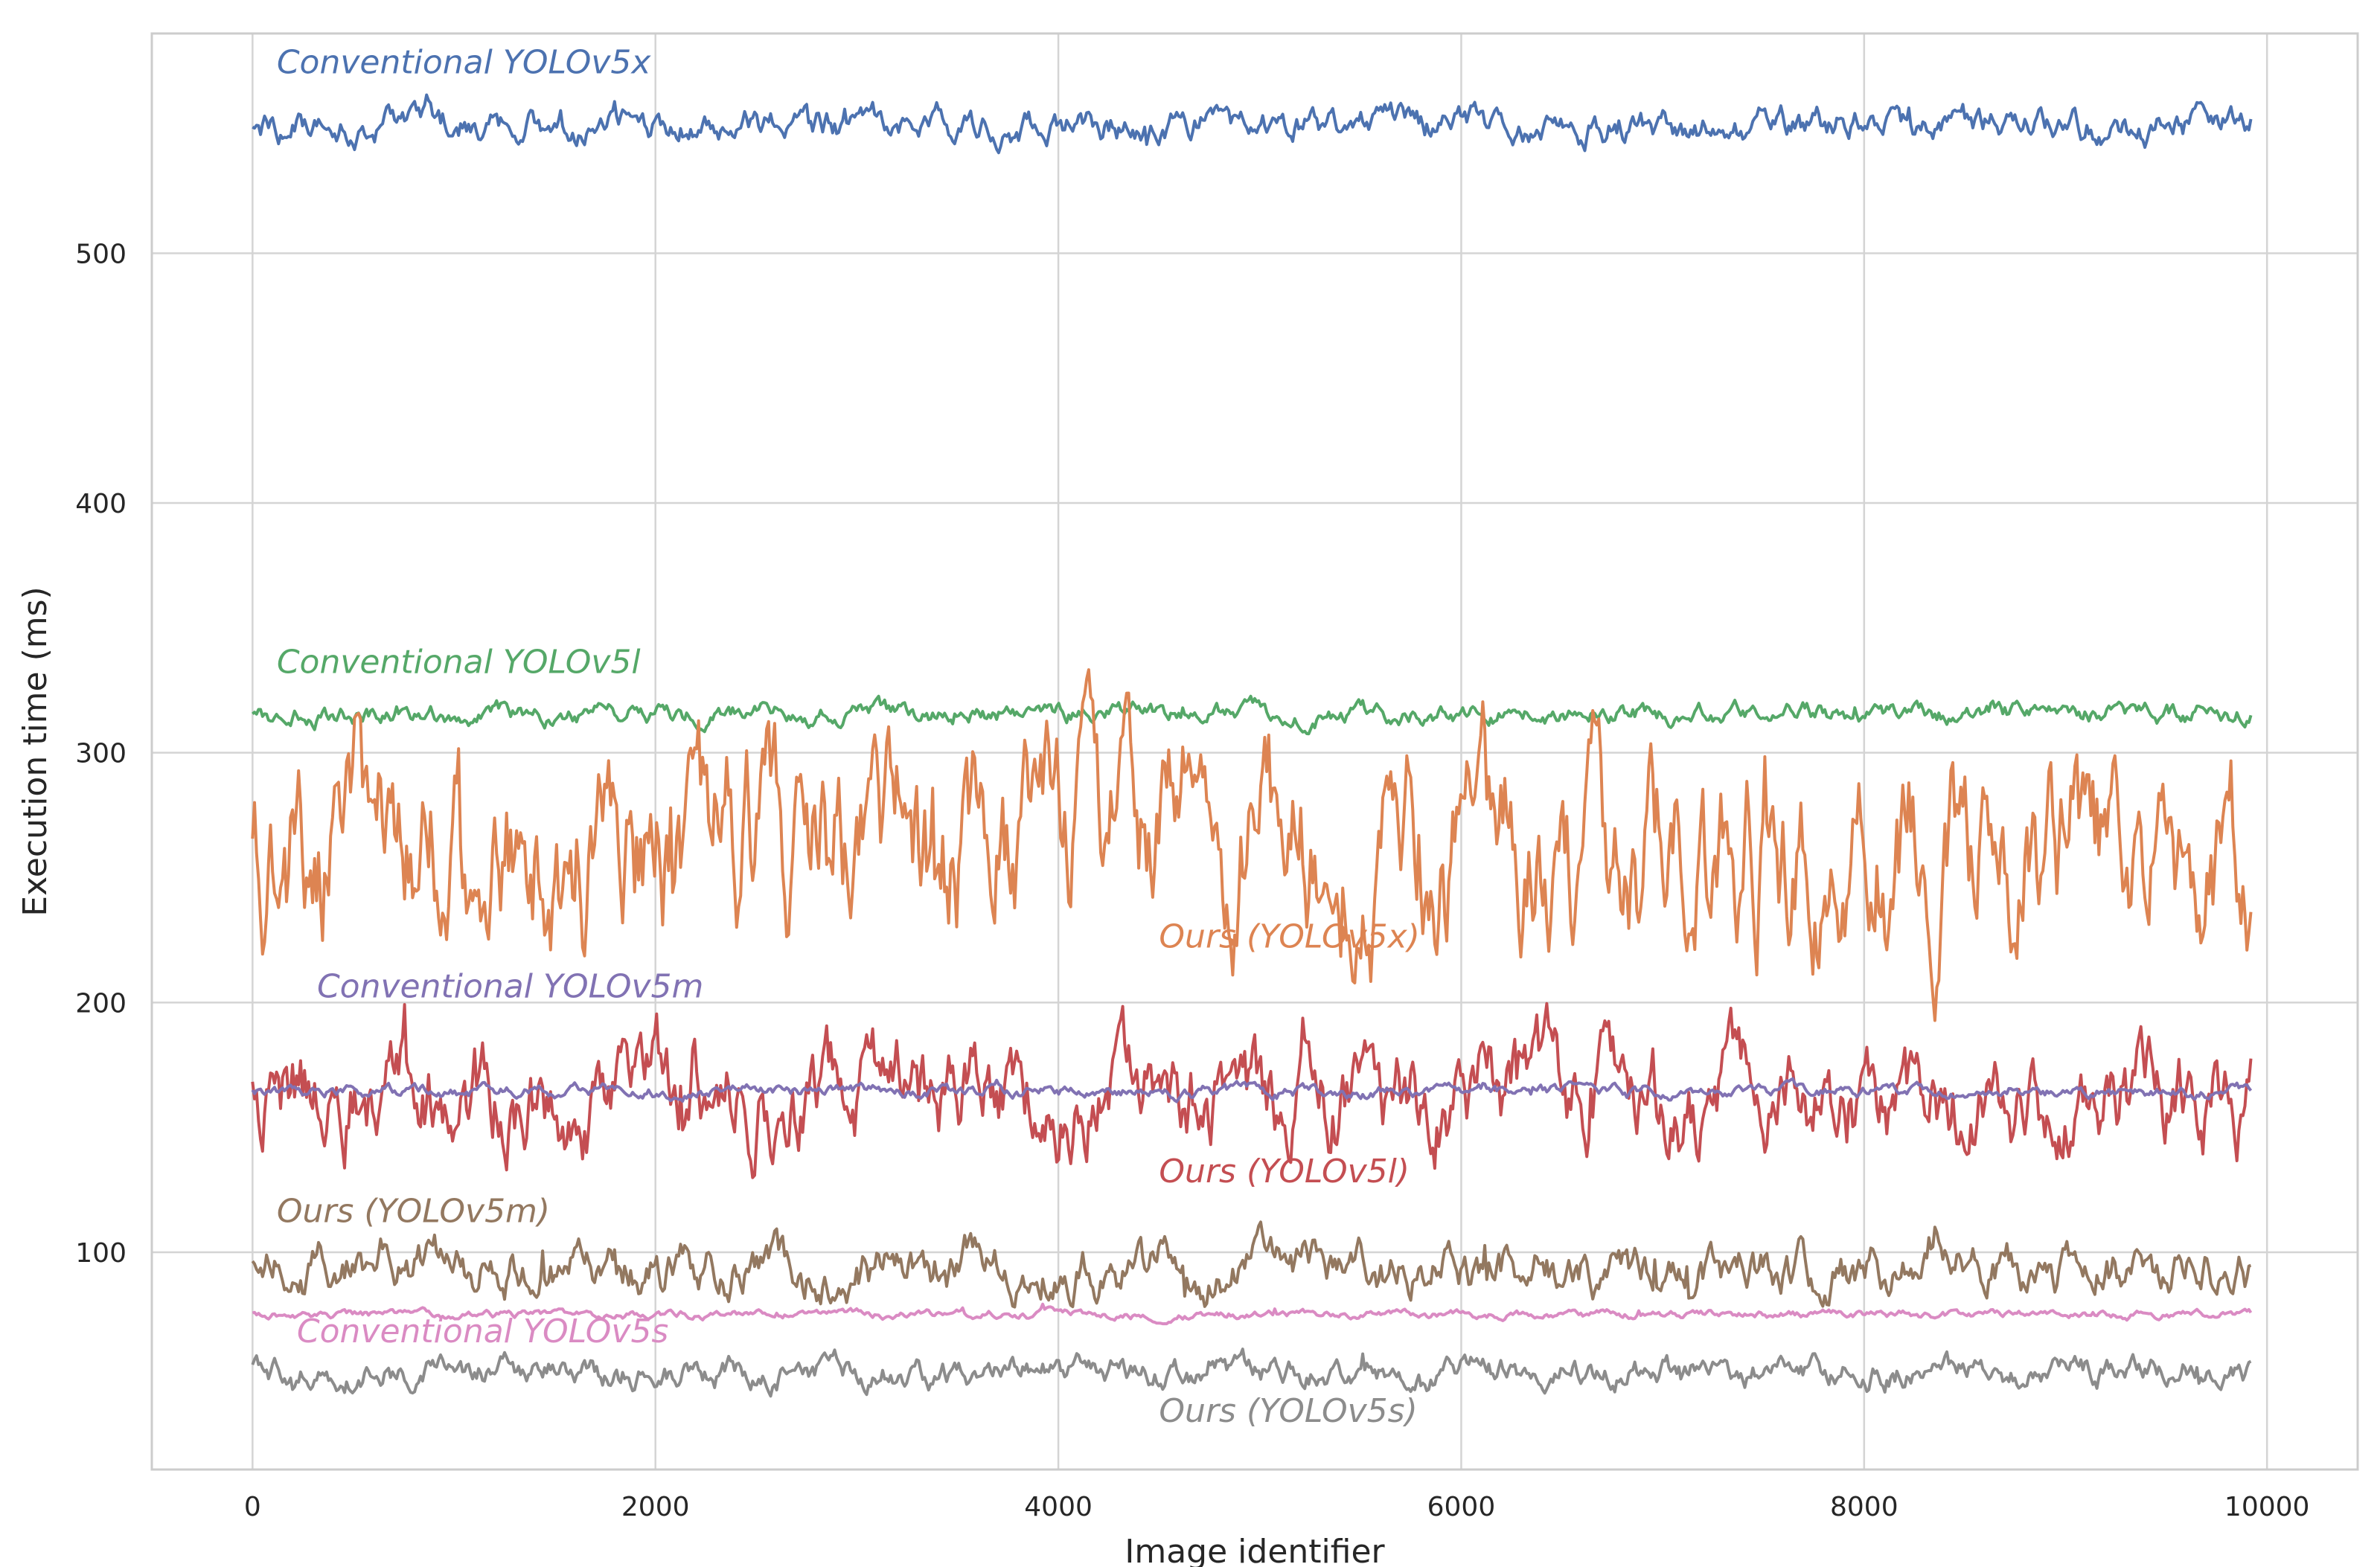 This screenshot has height=1567, width=2380. What do you see at coordinates (459, 662) in the screenshot?
I see `series-label-conv-l: Conventional YOLOv5l` at bounding box center [459, 662].